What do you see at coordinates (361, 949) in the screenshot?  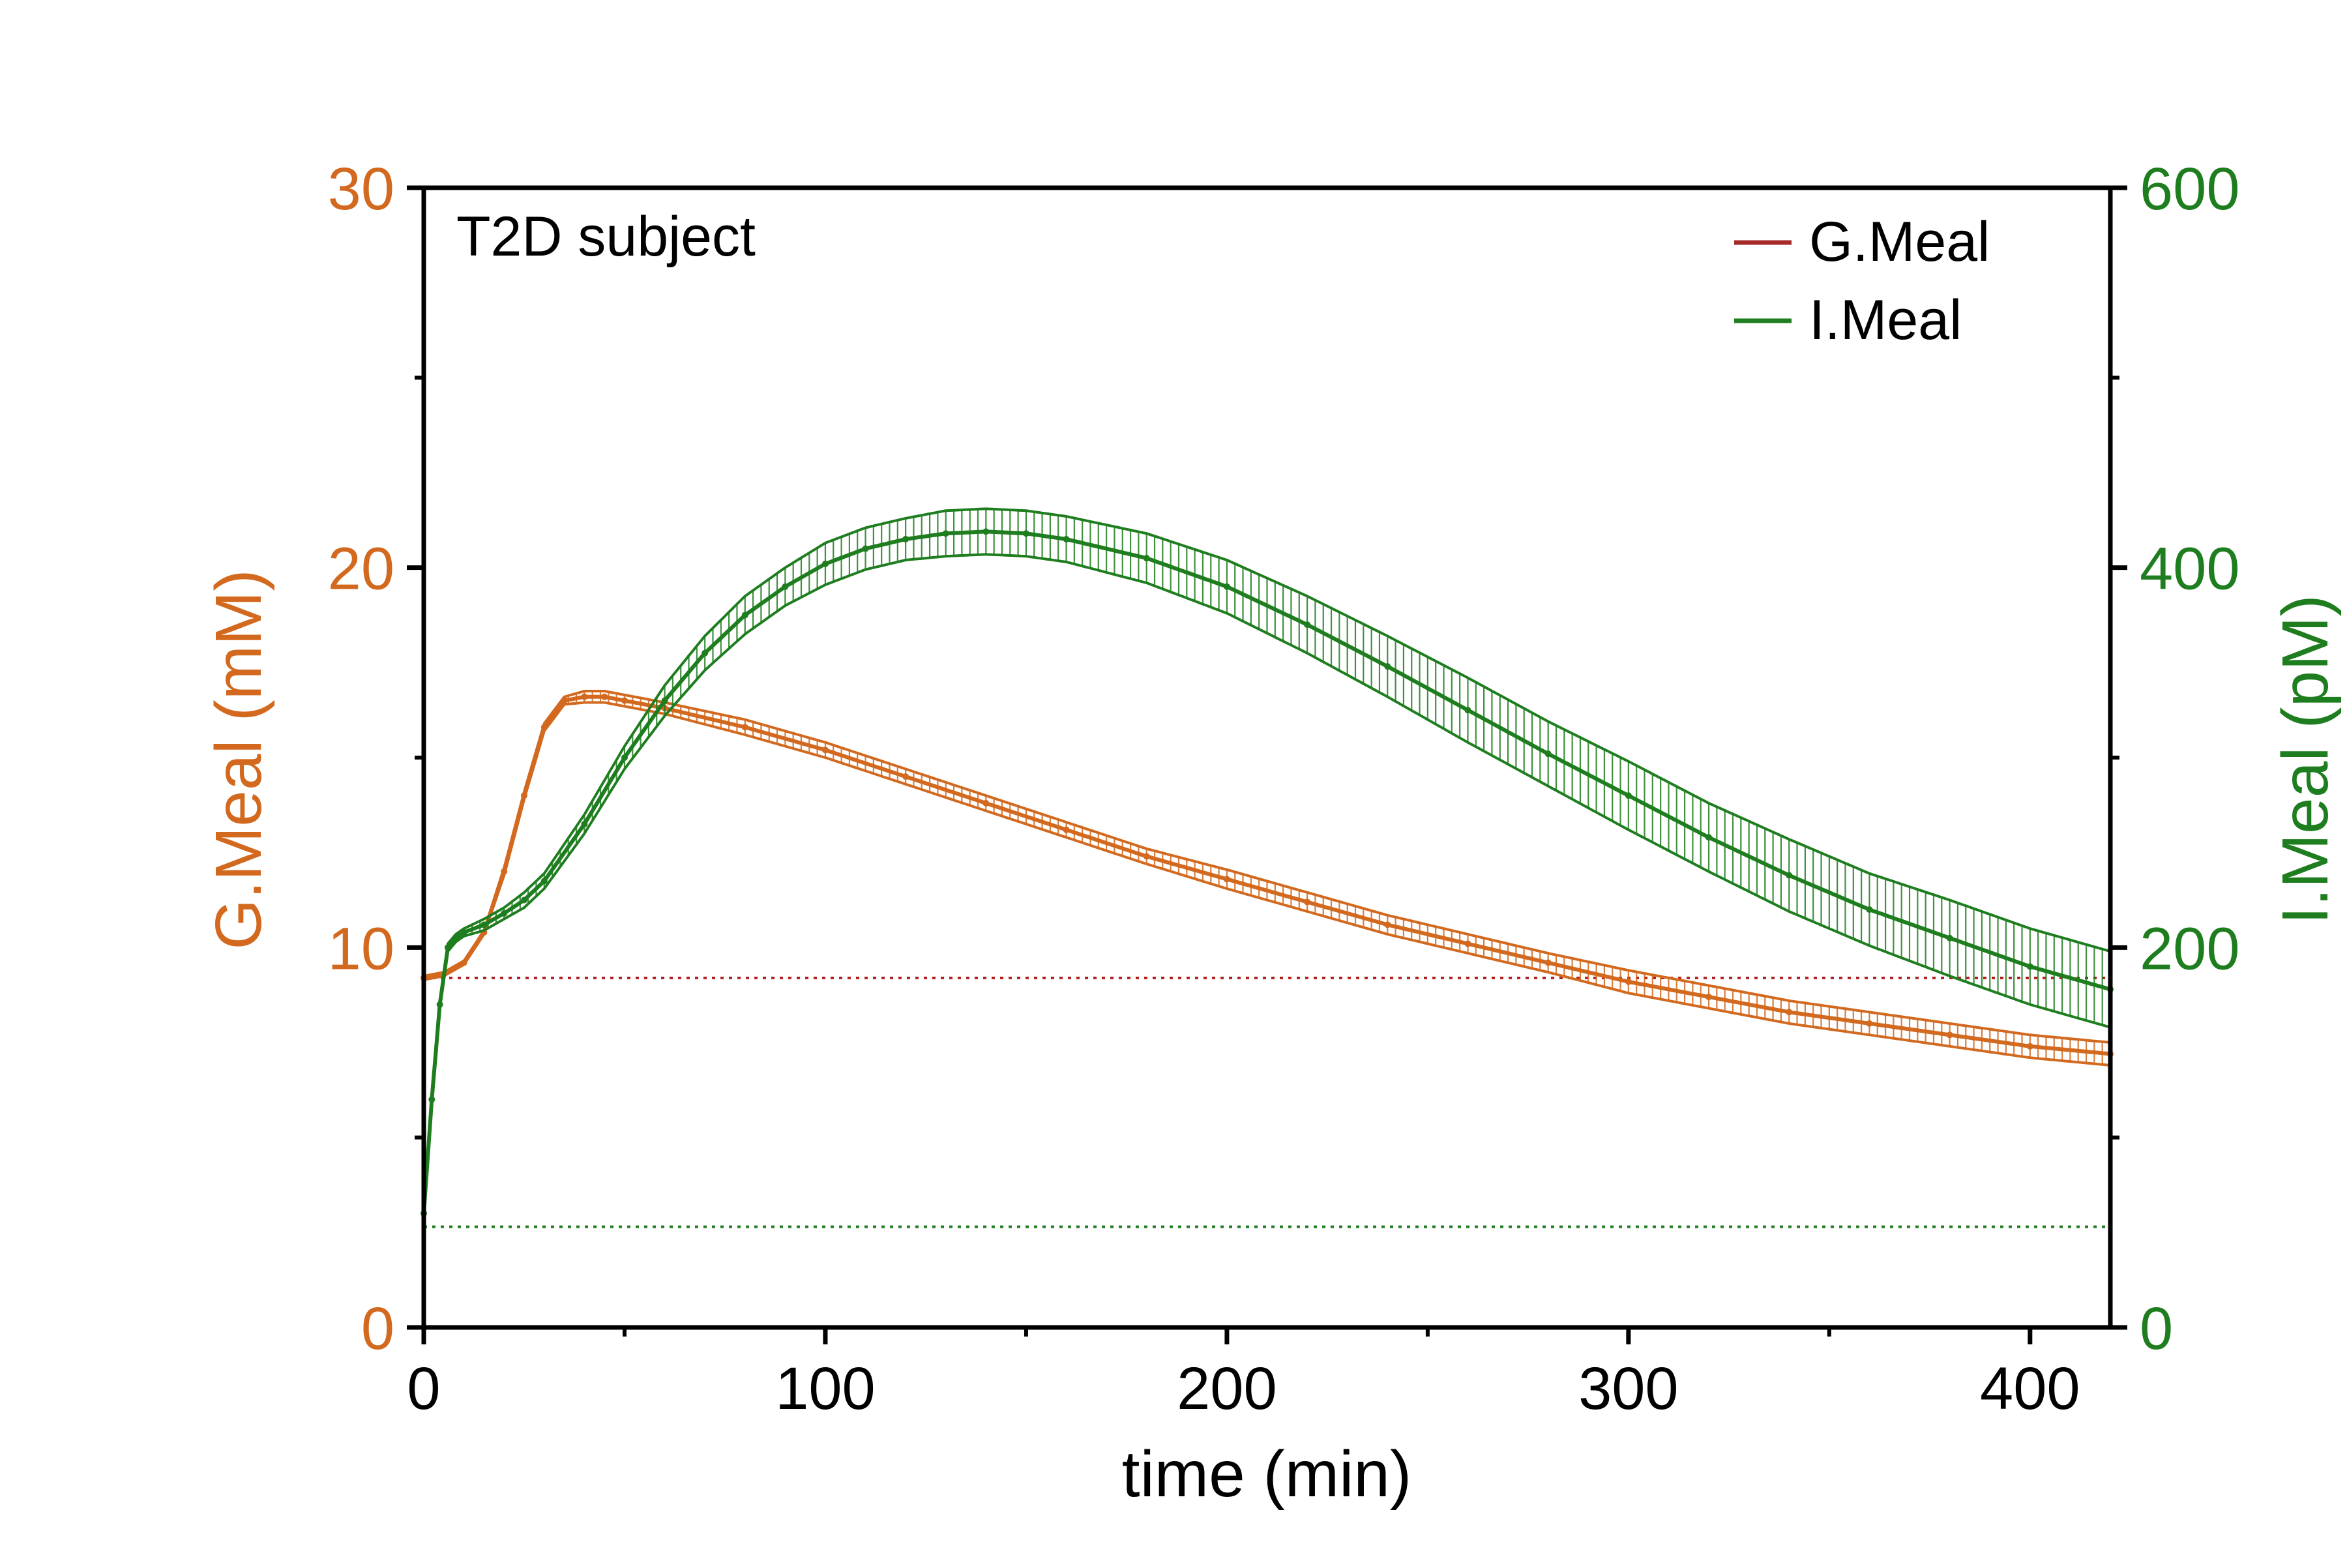 I see `y-left-tick-label: 10` at bounding box center [361, 949].